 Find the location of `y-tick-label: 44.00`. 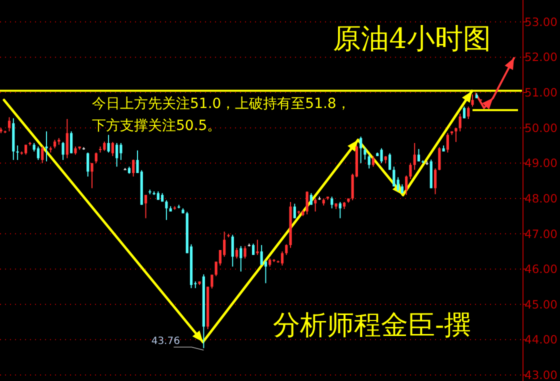

y-tick-label: 44.00 is located at coordinates (541, 339).